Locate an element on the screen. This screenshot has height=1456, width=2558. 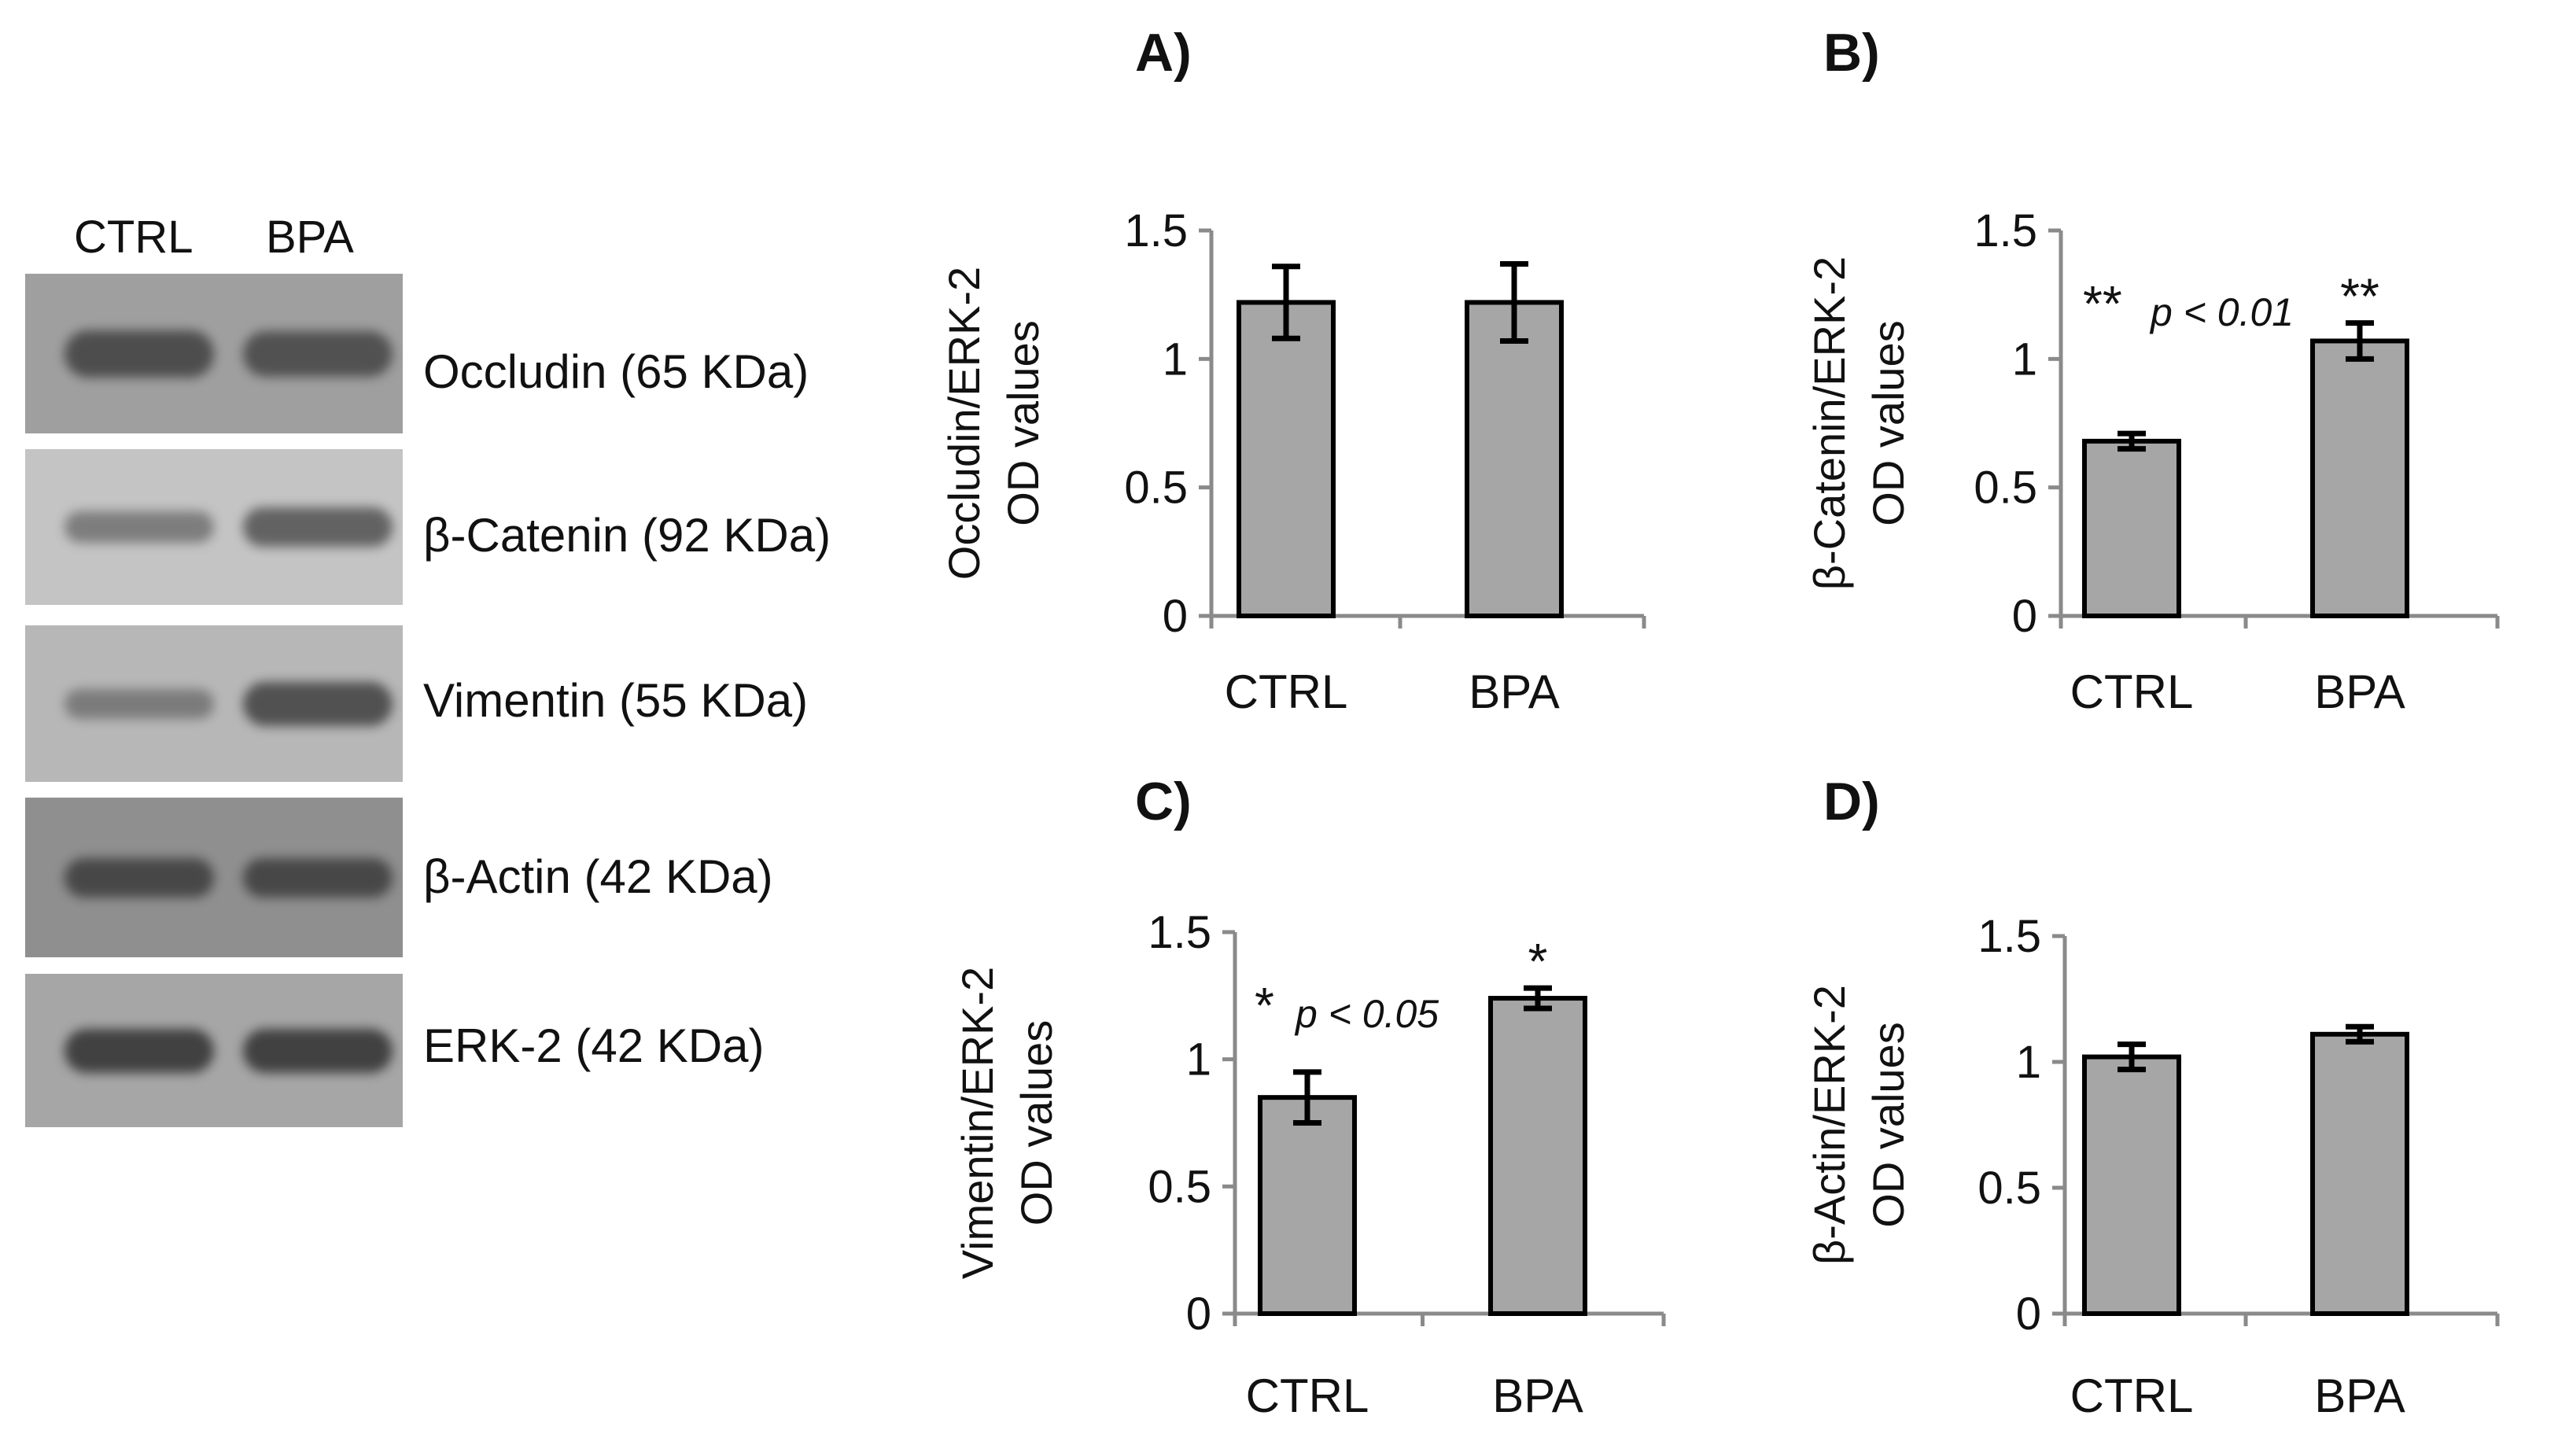
significance-marker: * is located at coordinates (1538, 961).